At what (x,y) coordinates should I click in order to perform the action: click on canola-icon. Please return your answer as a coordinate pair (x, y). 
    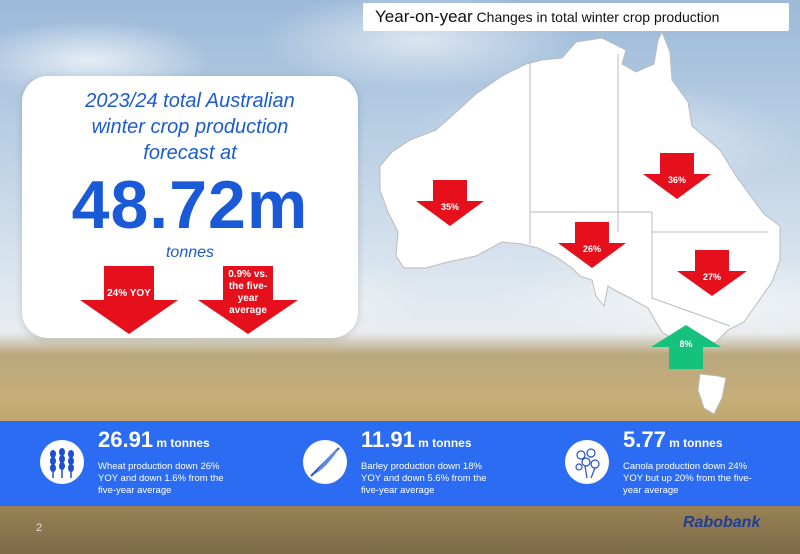
    Looking at the image, I should click on (587, 462).